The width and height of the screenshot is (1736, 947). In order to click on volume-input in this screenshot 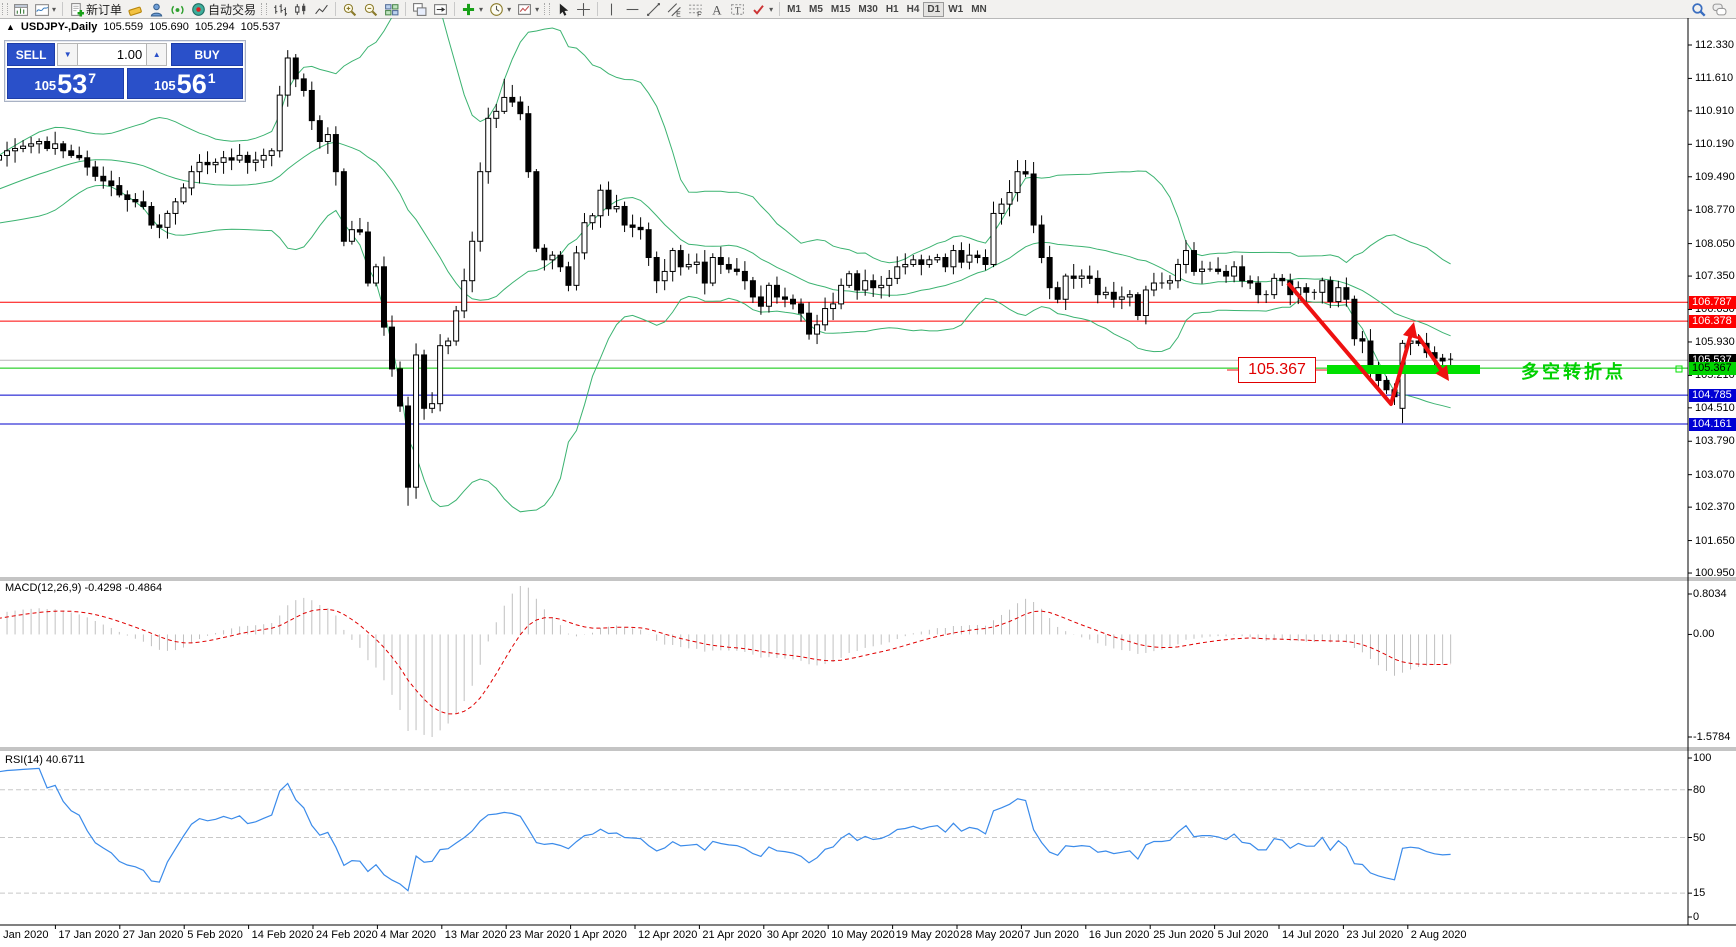, I will do `click(112, 54)`.